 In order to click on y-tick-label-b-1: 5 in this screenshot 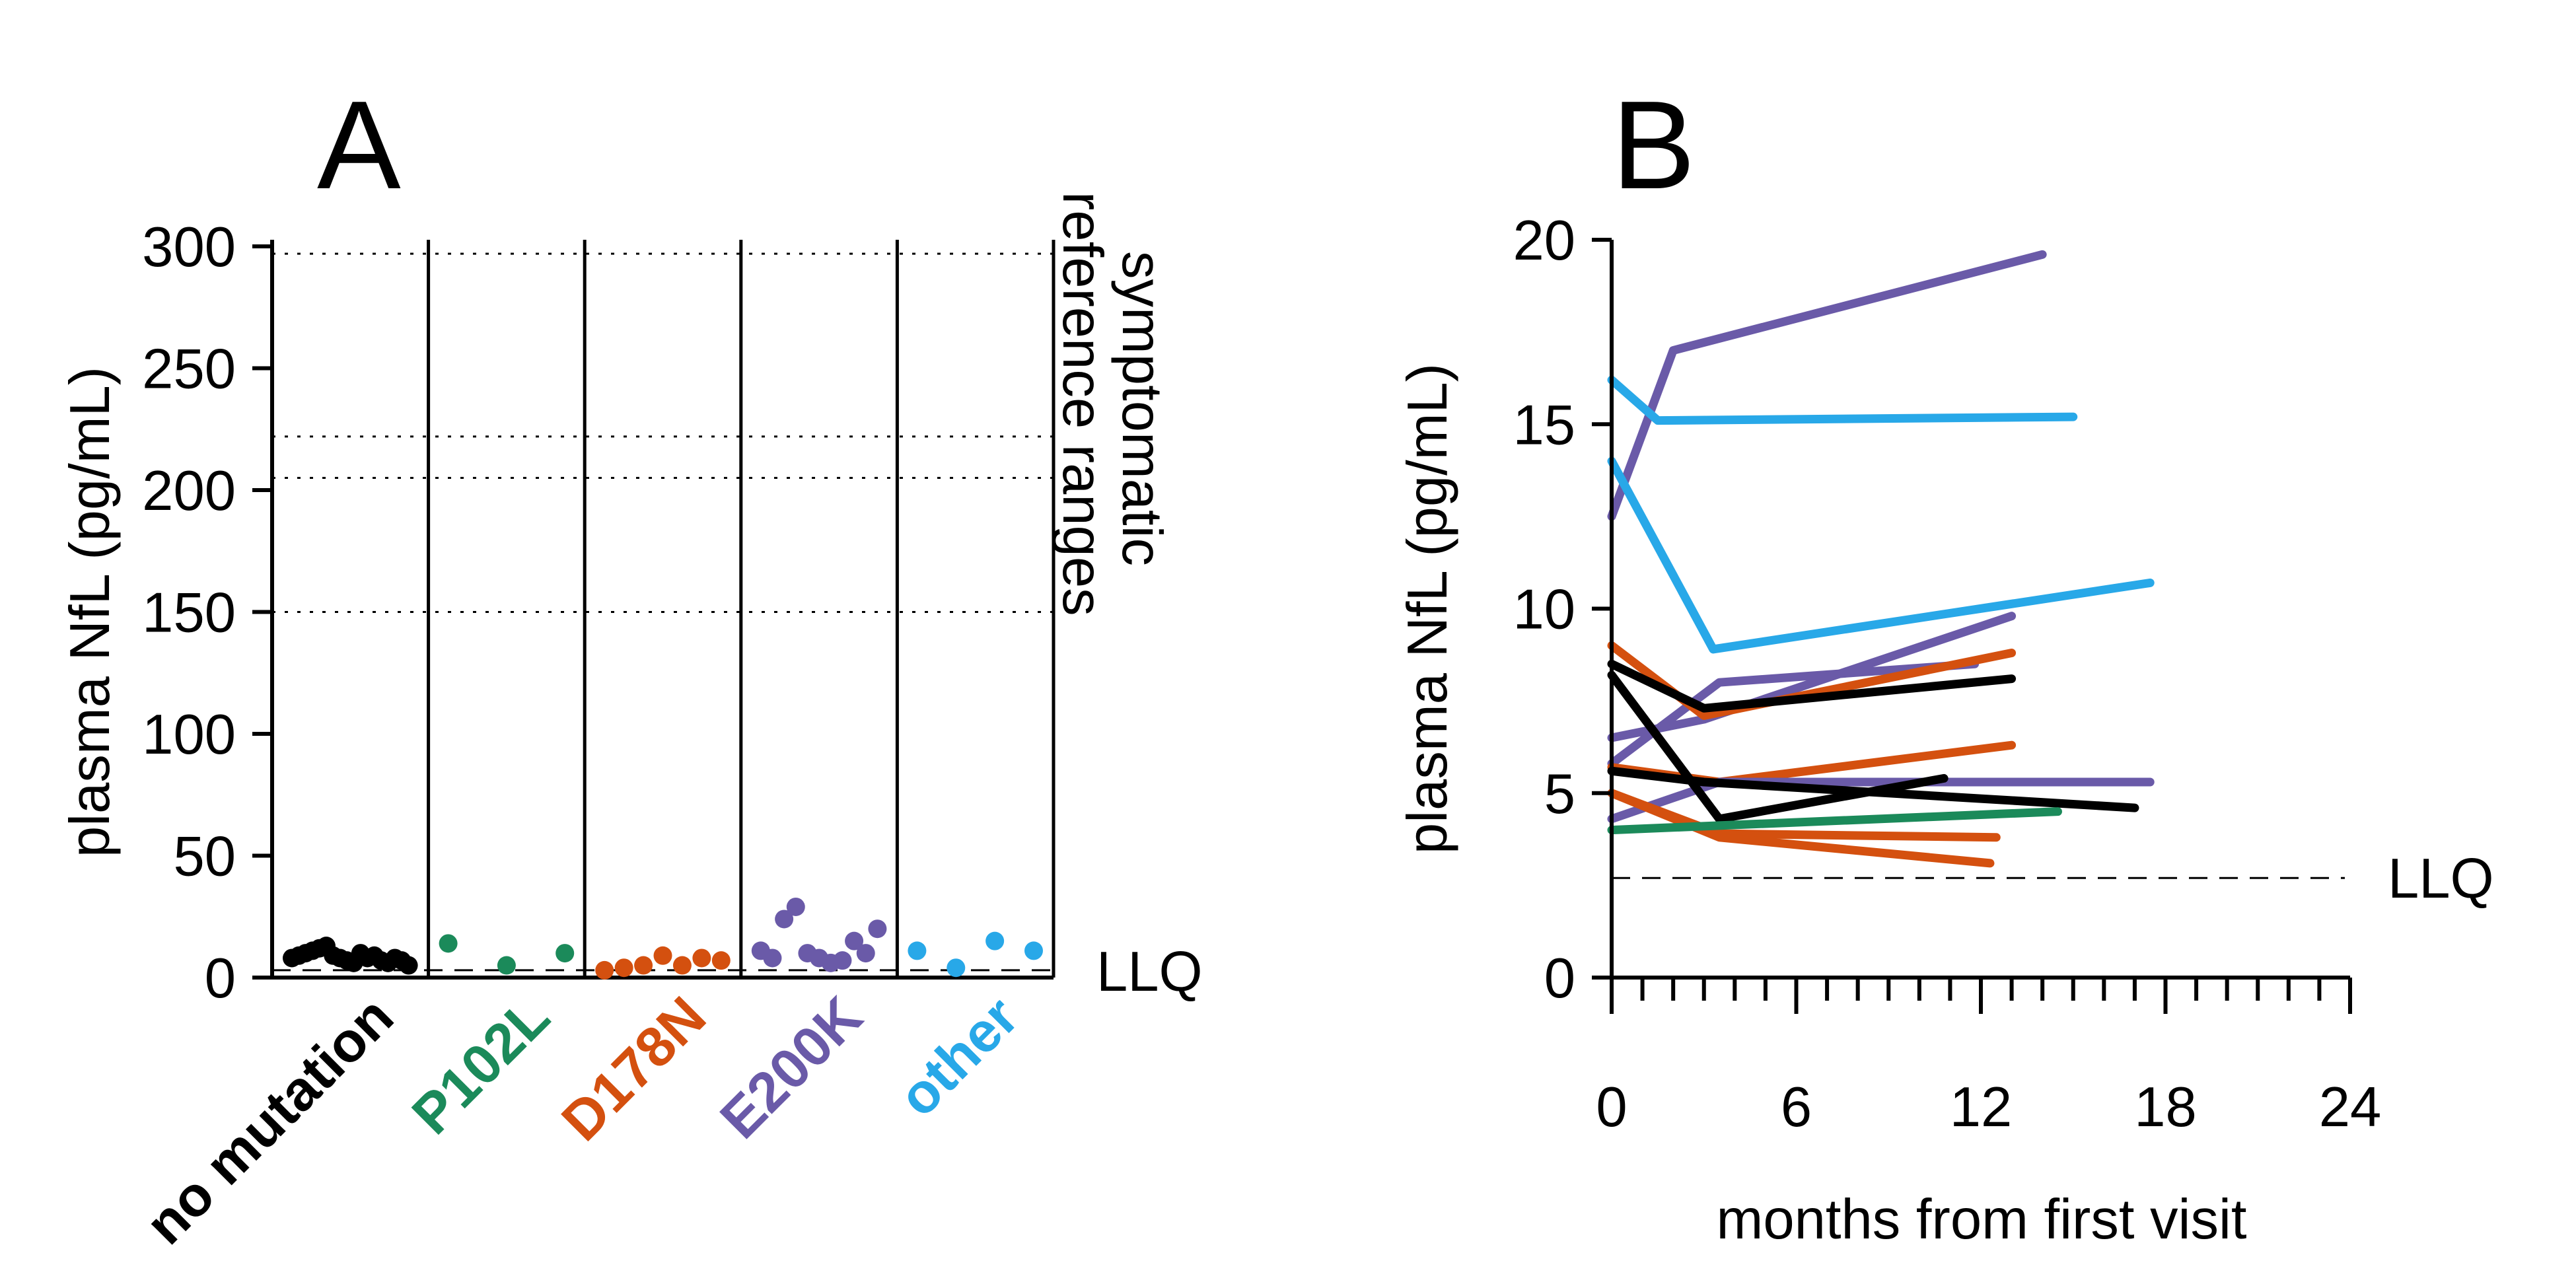, I will do `click(1559, 795)`.